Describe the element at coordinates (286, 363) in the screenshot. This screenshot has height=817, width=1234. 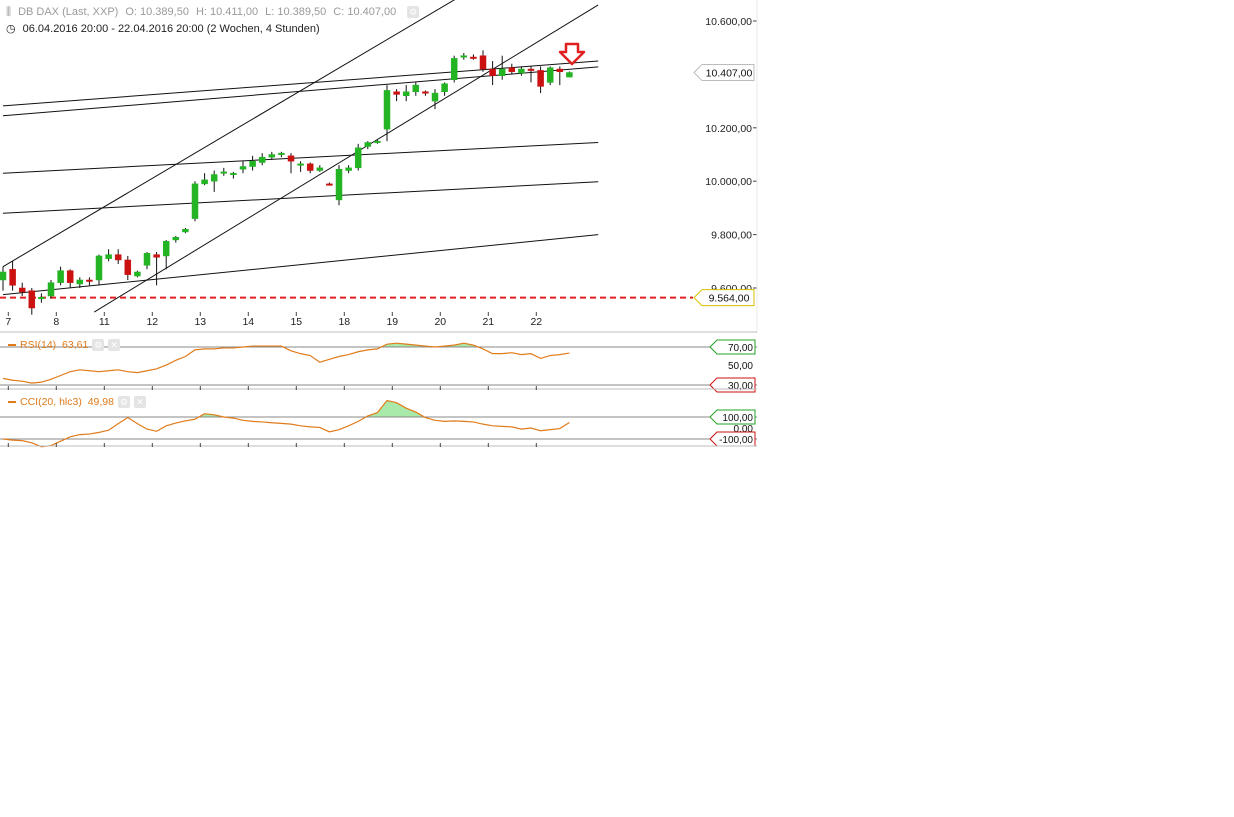
I see `rsi-series-line` at that location.